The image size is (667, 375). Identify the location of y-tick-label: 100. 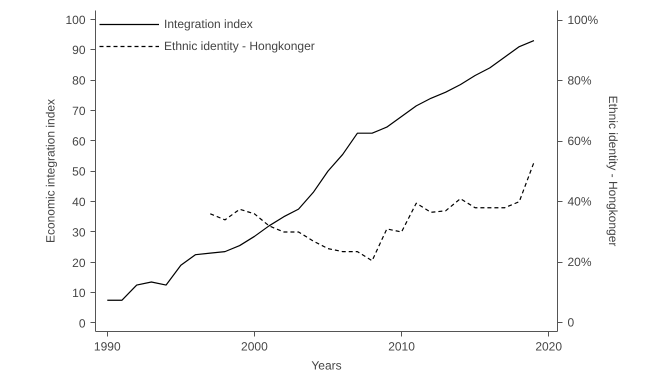
(75, 19).